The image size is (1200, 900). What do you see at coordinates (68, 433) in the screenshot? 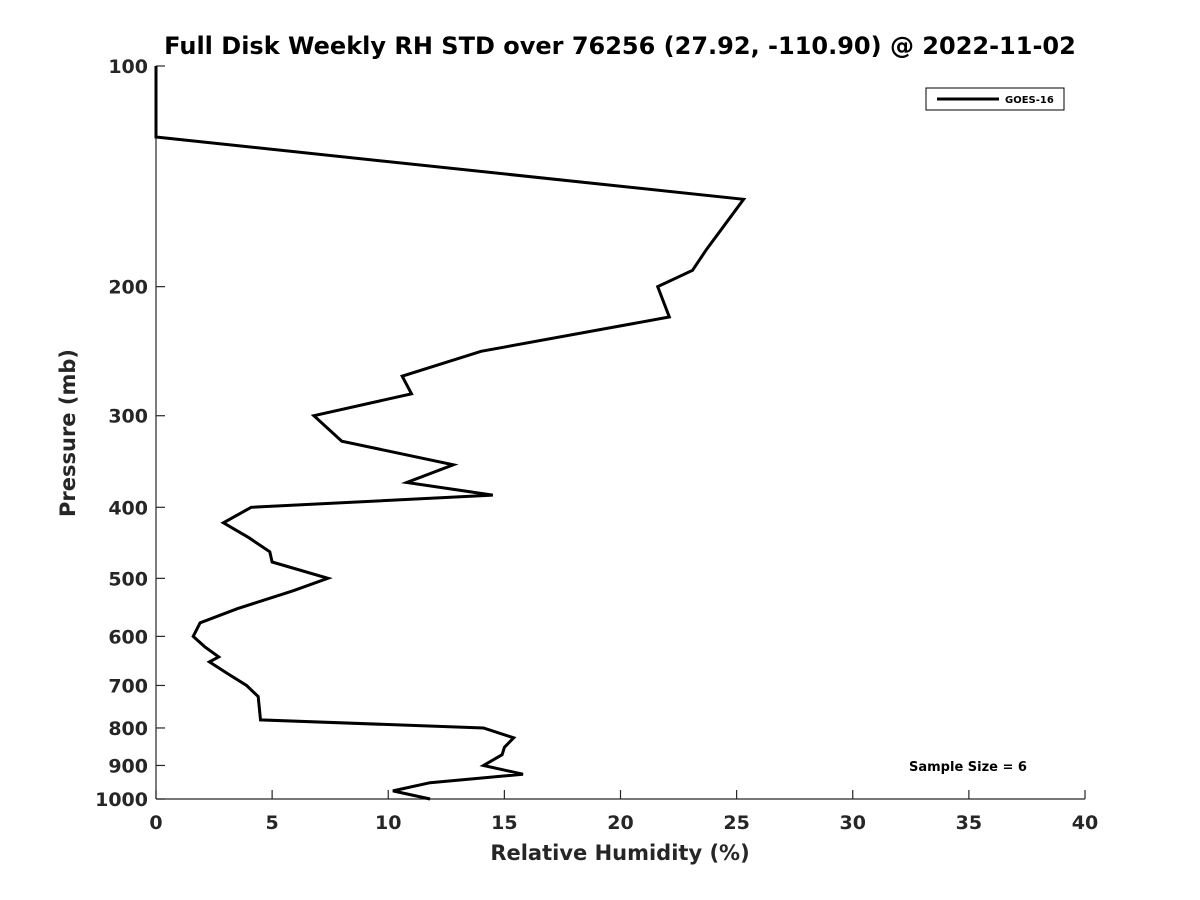
I see `y-axis-label: Pressure (mb)` at bounding box center [68, 433].